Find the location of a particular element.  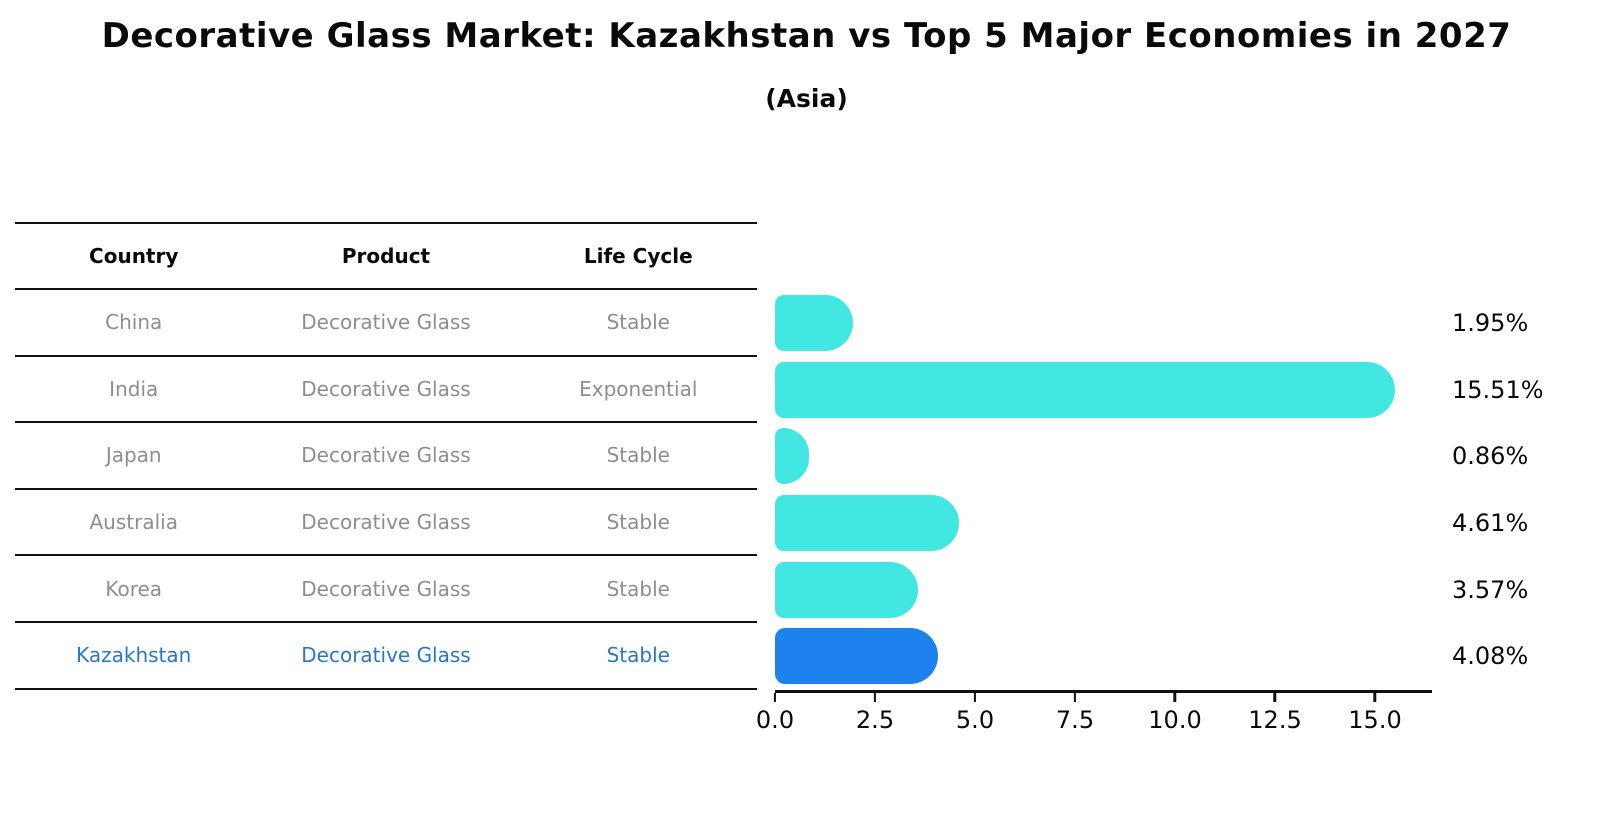

table-row: Korea Decorative Glass Stable is located at coordinates (386, 589).